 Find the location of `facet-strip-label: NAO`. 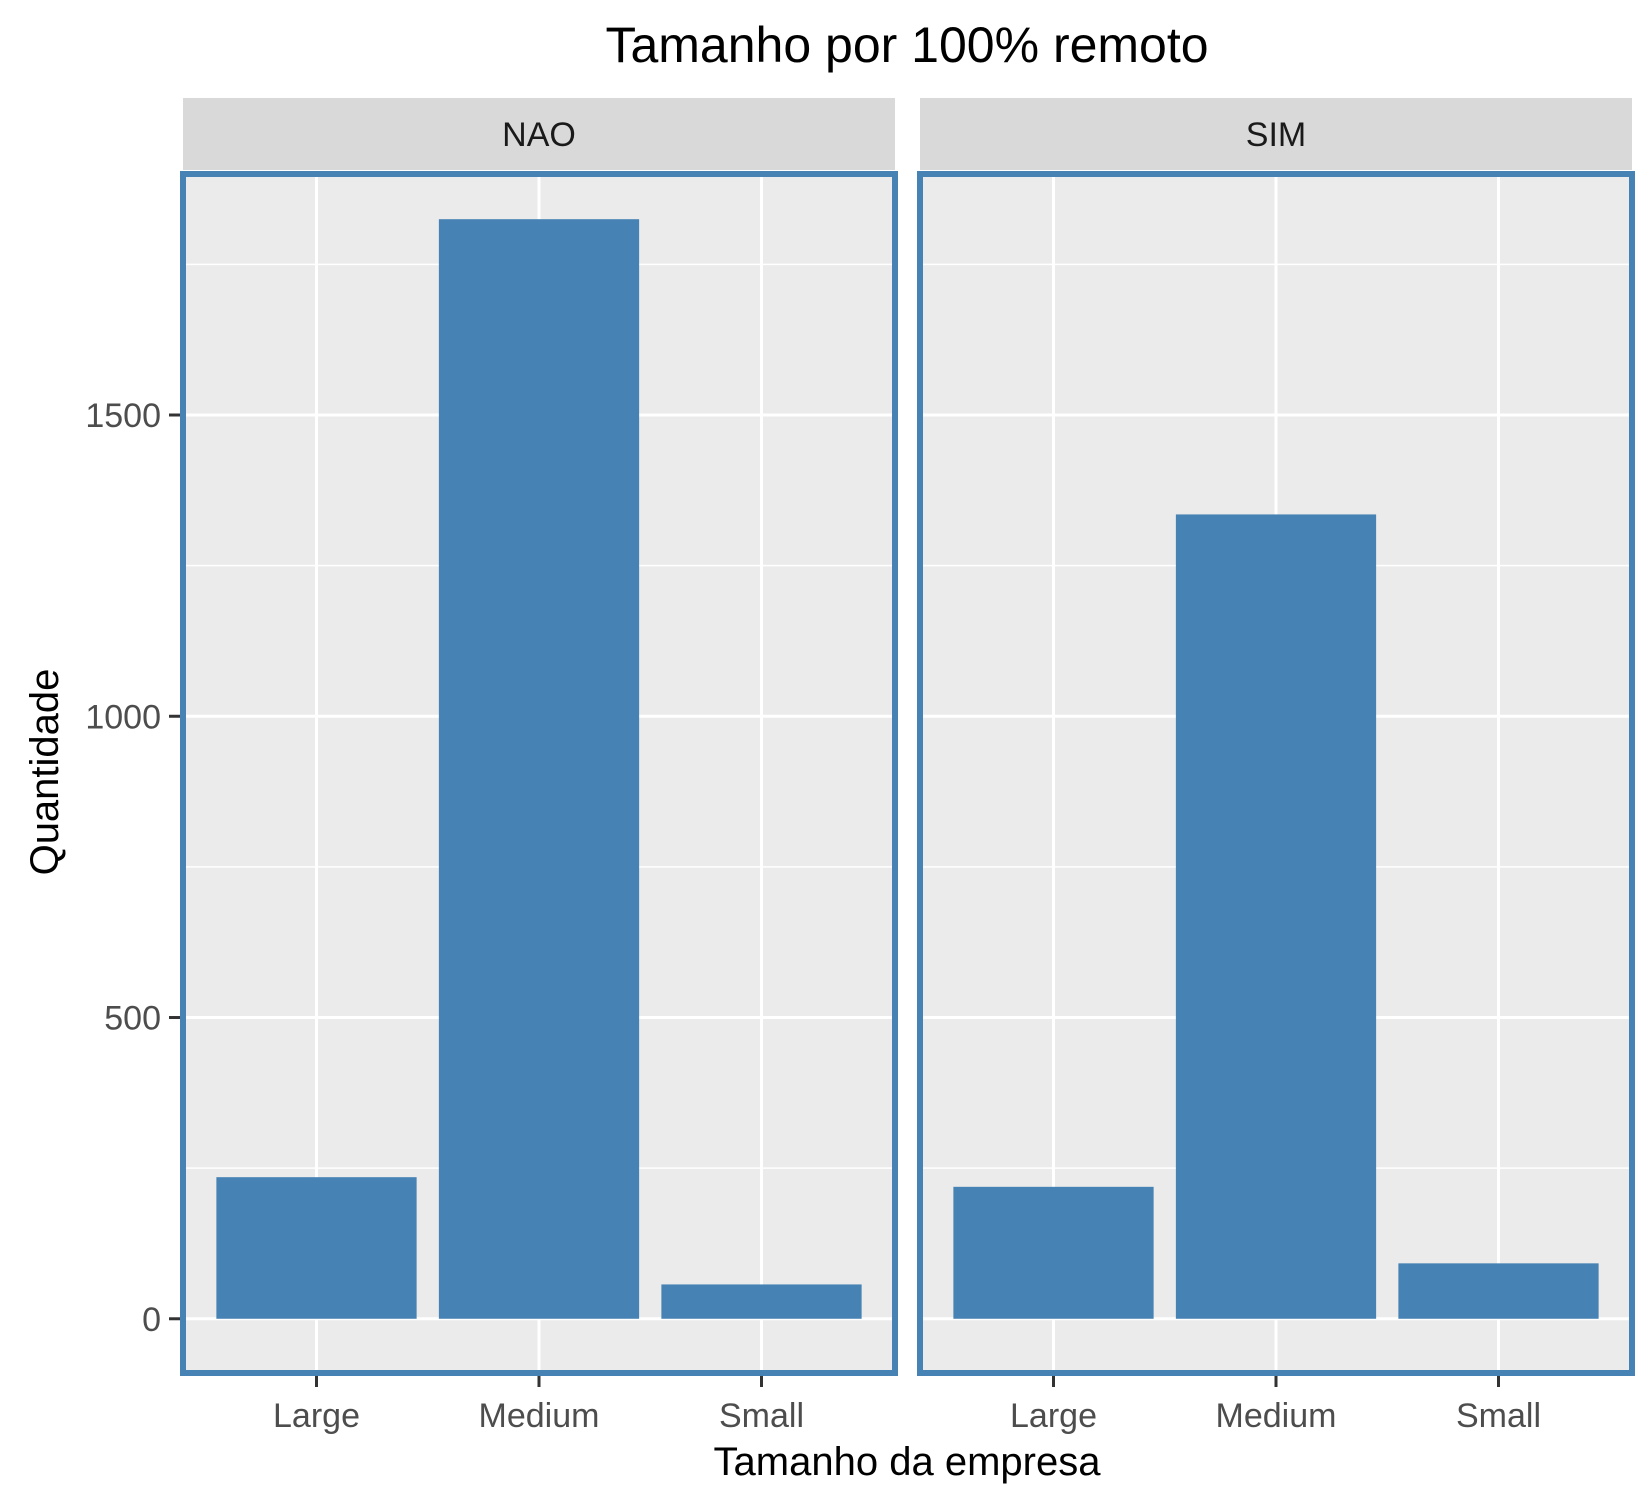

facet-strip-label: NAO is located at coordinates (539, 135).